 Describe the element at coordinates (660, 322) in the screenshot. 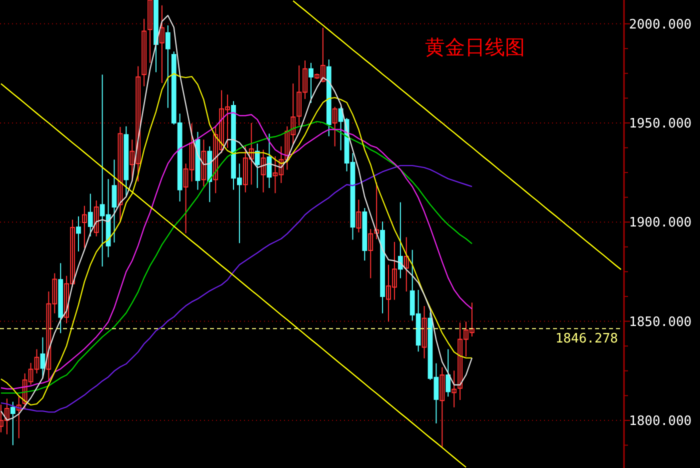

I see `y-tick-label: 1850.000` at that location.